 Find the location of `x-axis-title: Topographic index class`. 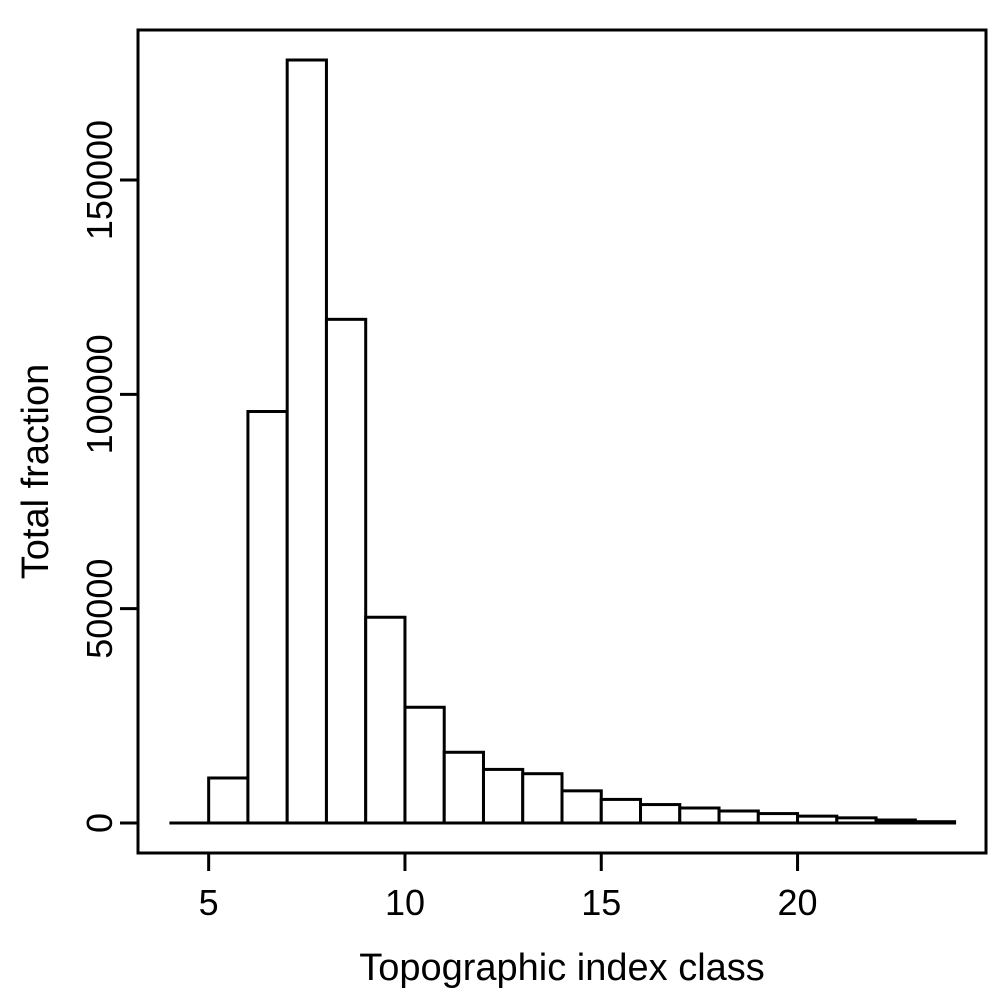

x-axis-title: Topographic index class is located at coordinates (562, 968).